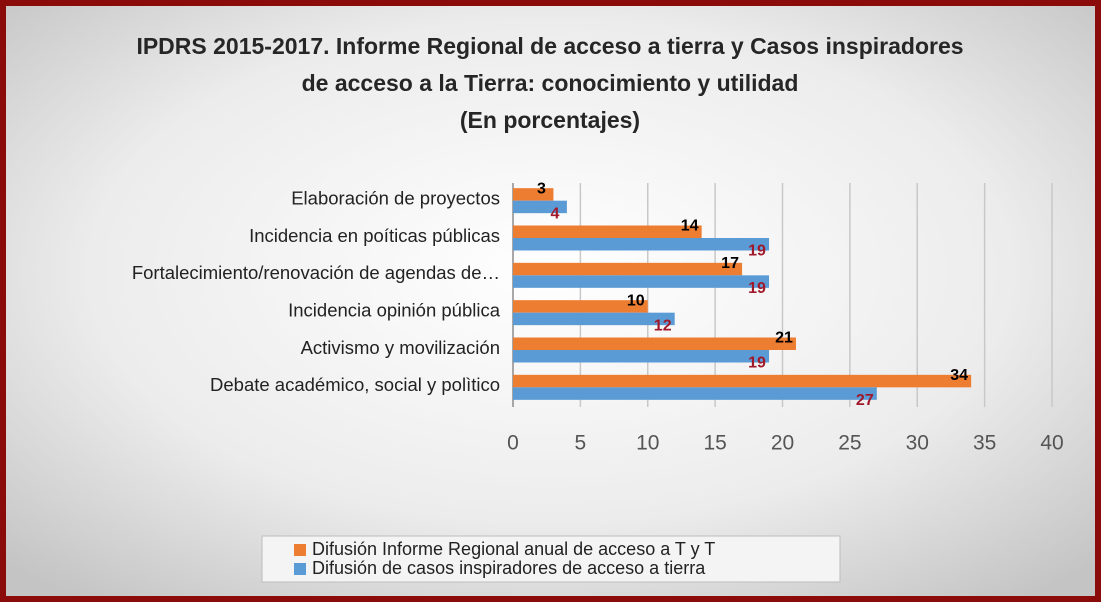 This screenshot has width=1101, height=602. Describe the element at coordinates (984, 443) in the screenshot. I see `x-tick-label: 35` at that location.